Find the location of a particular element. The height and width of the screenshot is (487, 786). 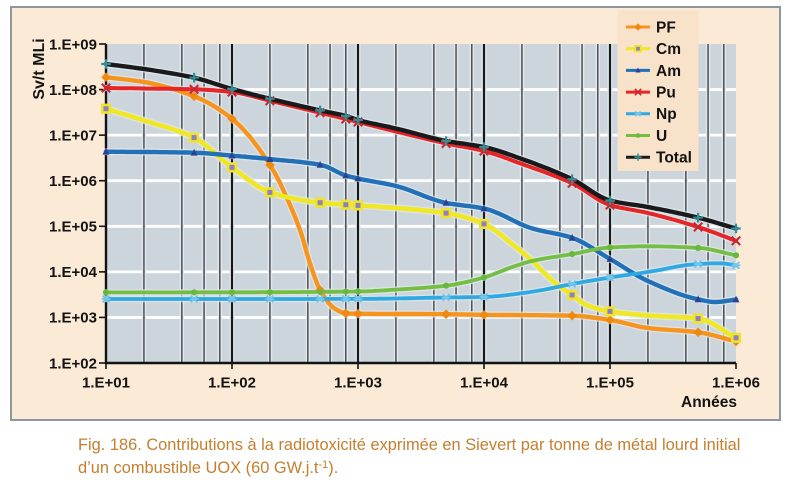

svg-text: Cm is located at coordinates (668, 49).